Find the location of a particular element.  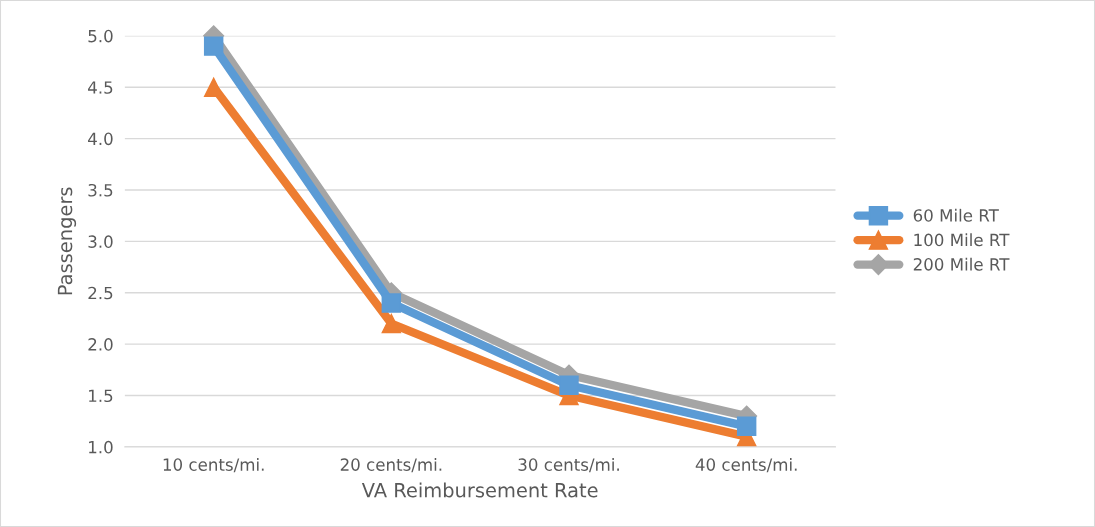

x-tick-label: 40 cents/mi. is located at coordinates (746, 465).